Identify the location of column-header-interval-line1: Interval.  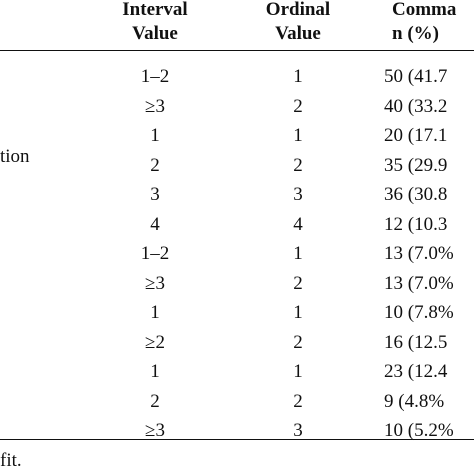
(155, 10).